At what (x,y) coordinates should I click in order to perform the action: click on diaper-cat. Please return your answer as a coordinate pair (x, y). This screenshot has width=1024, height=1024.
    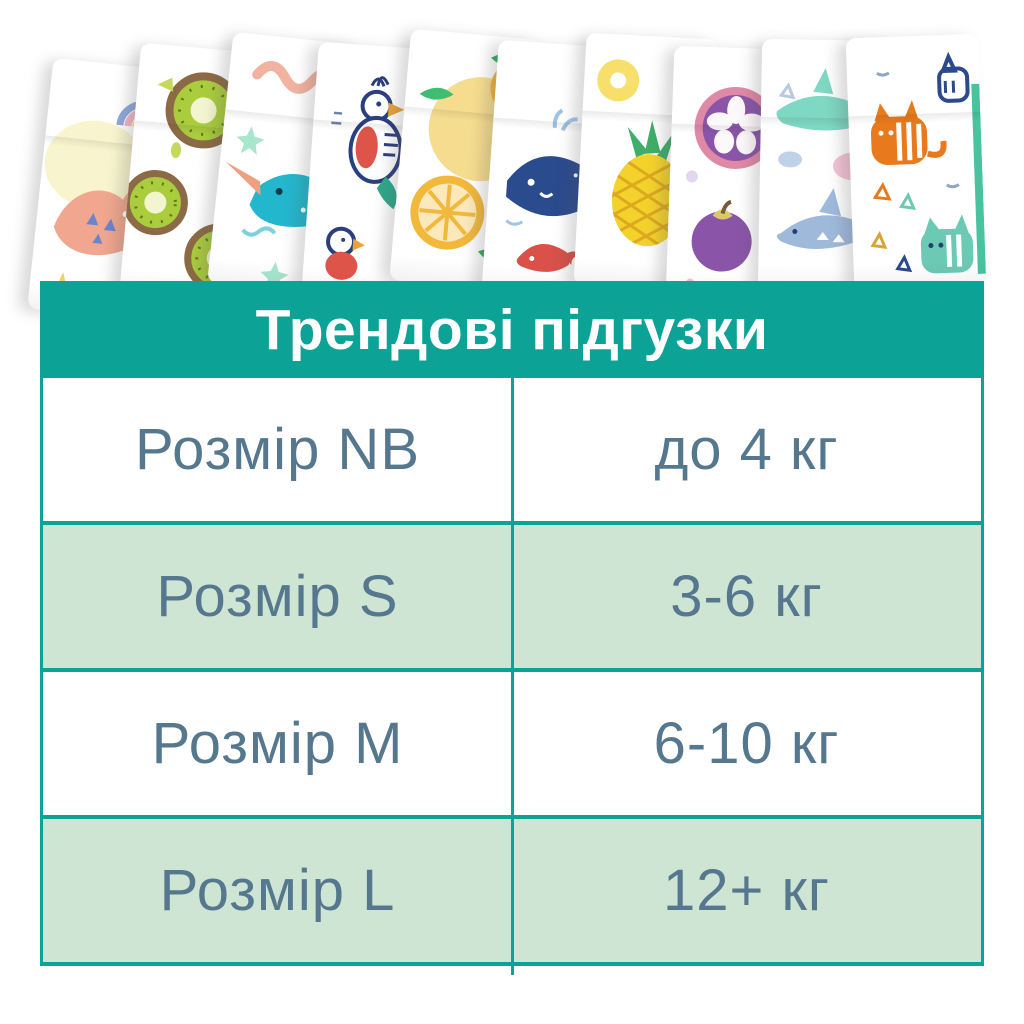
    Looking at the image, I should click on (916, 162).